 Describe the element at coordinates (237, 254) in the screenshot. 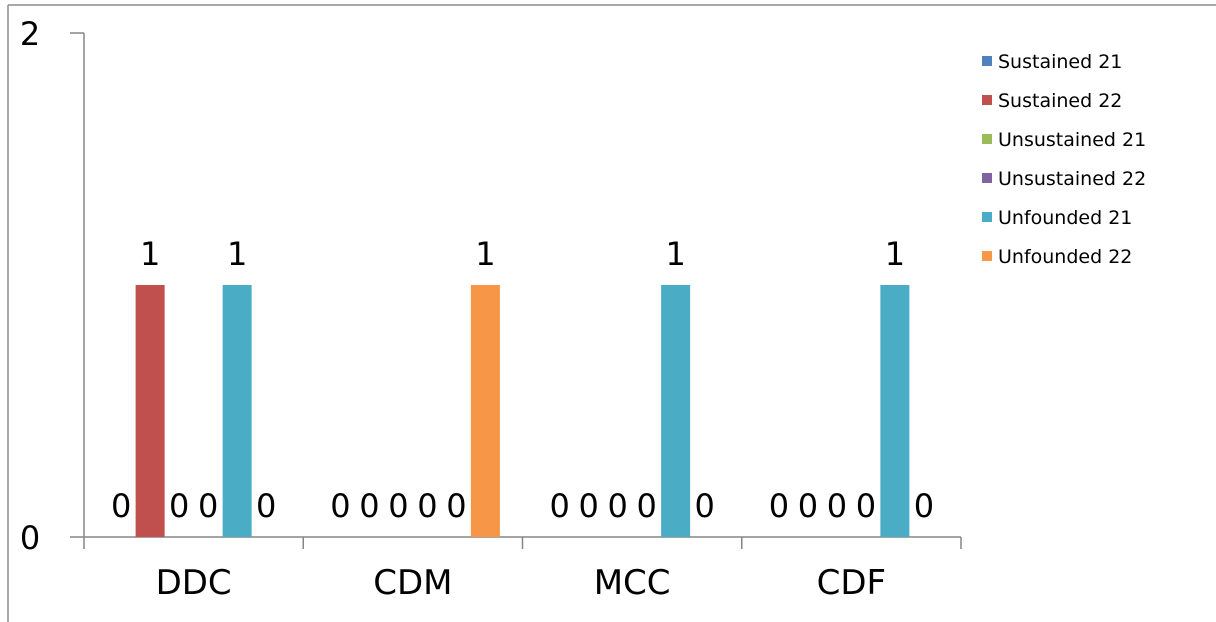

I see `data-label-unfounded-21-ddc: 1` at that location.